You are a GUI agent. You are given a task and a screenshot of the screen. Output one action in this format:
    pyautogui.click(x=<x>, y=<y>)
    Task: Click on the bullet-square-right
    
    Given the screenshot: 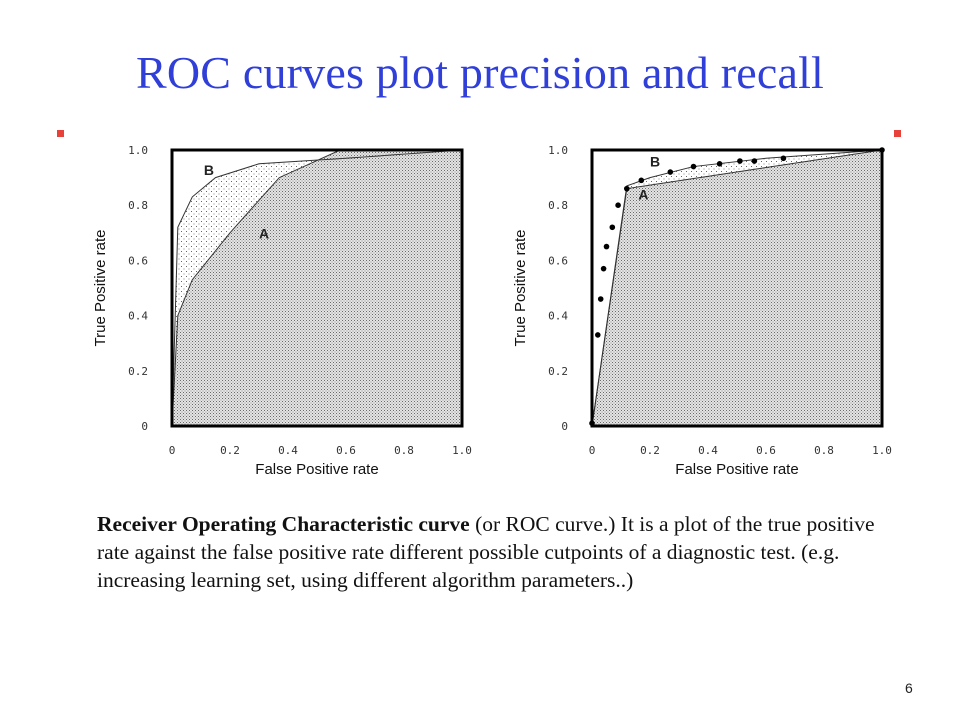 What is the action you would take?
    pyautogui.click(x=897, y=133)
    